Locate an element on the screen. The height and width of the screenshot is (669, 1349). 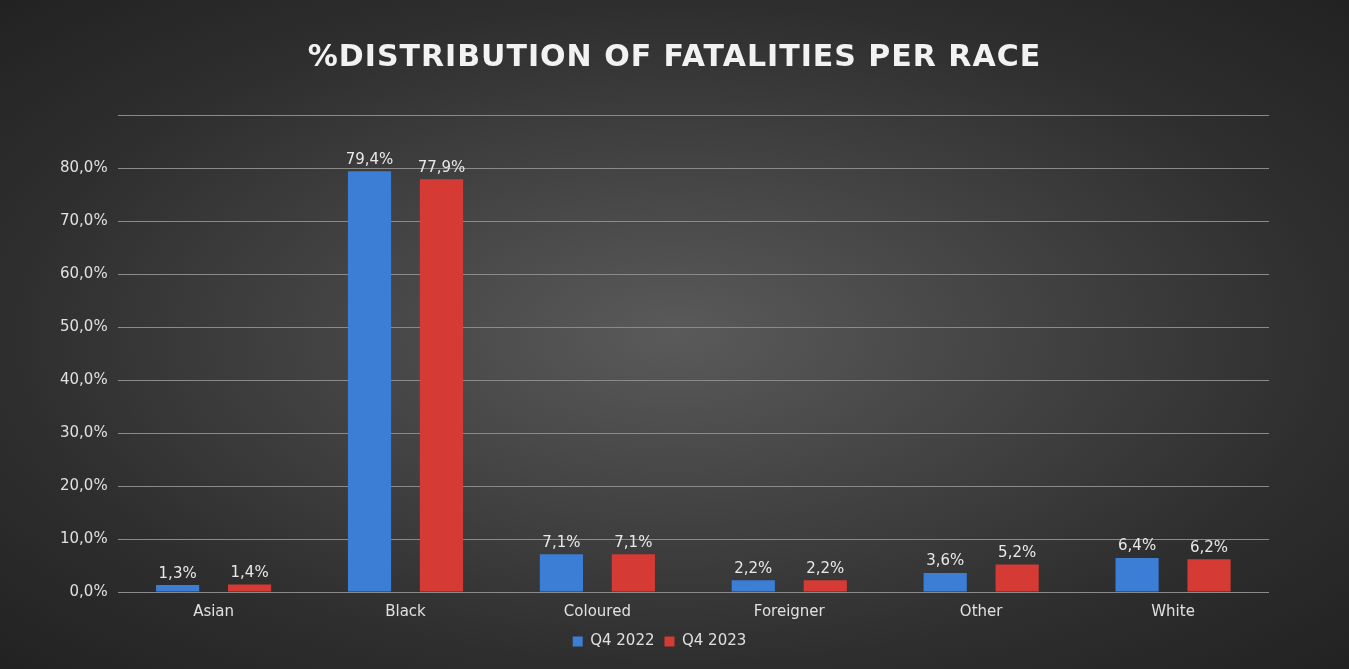
data-label: 79,4% is located at coordinates (369, 158).